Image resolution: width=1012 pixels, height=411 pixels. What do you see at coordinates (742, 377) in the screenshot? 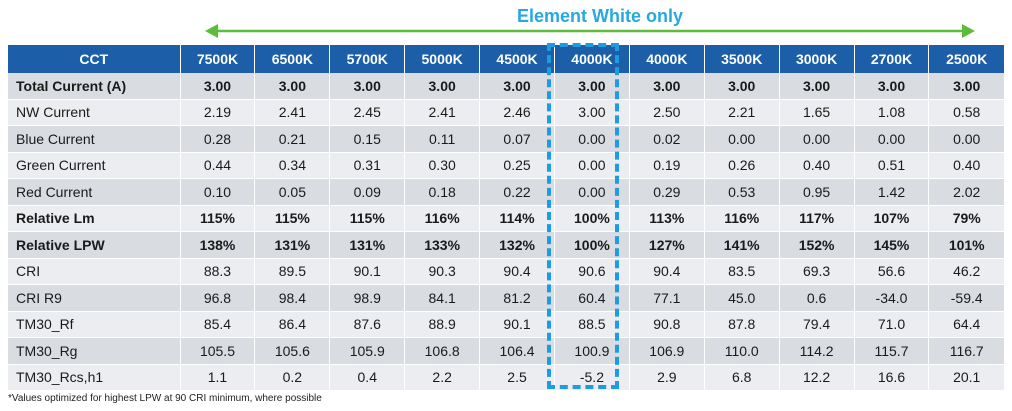
I see `table-cell: 6.8` at bounding box center [742, 377].